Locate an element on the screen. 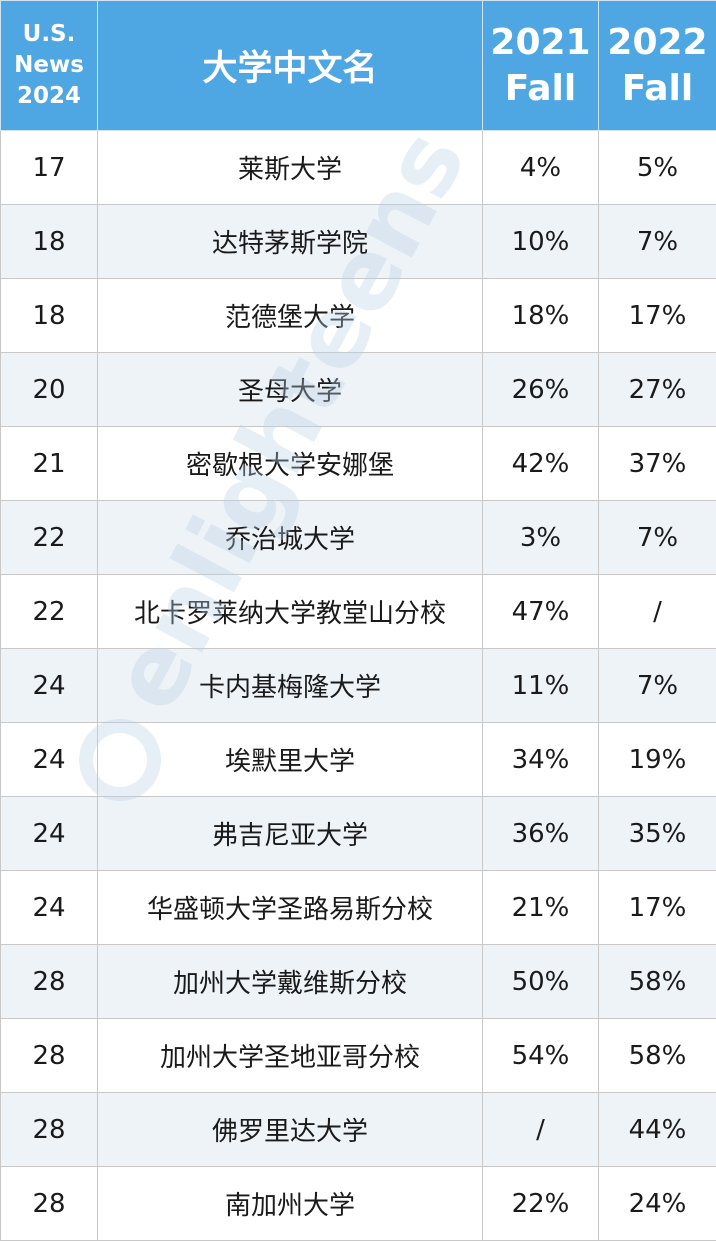 The height and width of the screenshot is (1241, 716). university-name-cell: 佛罗里达大学 is located at coordinates (290, 1130).